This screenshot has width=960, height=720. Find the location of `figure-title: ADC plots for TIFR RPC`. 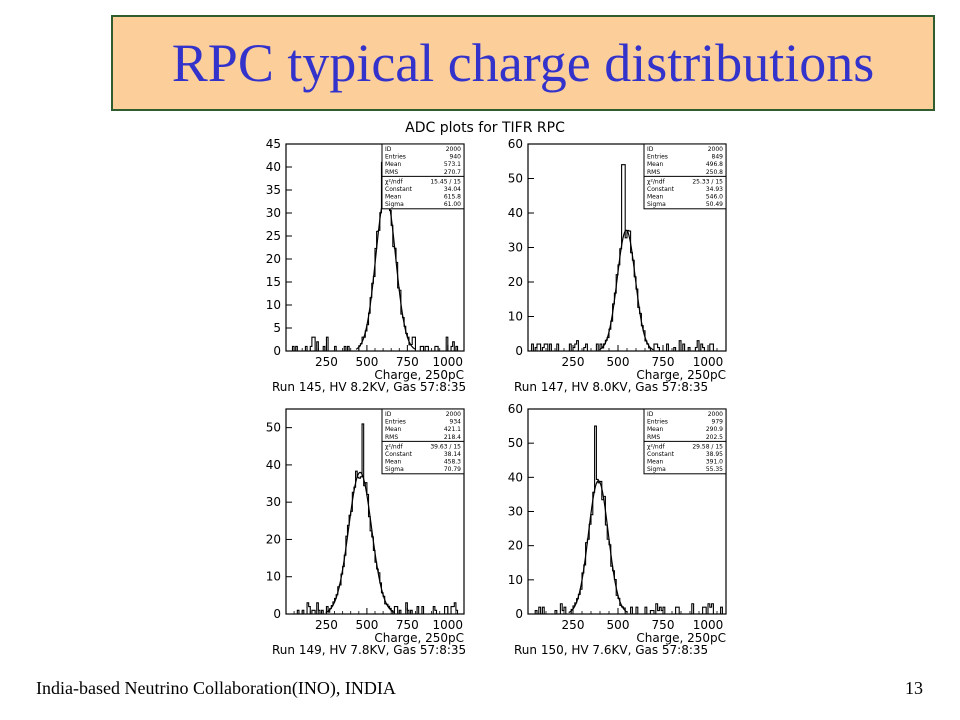

figure-title: ADC plots for TIFR RPC is located at coordinates (485, 128).